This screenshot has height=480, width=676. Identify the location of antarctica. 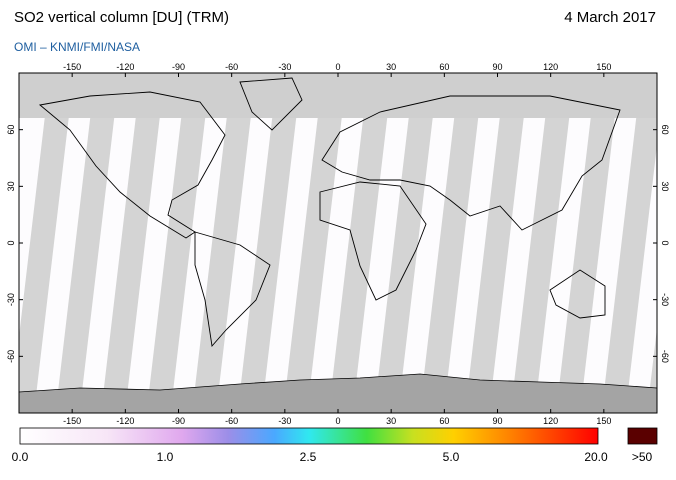
(338, 393).